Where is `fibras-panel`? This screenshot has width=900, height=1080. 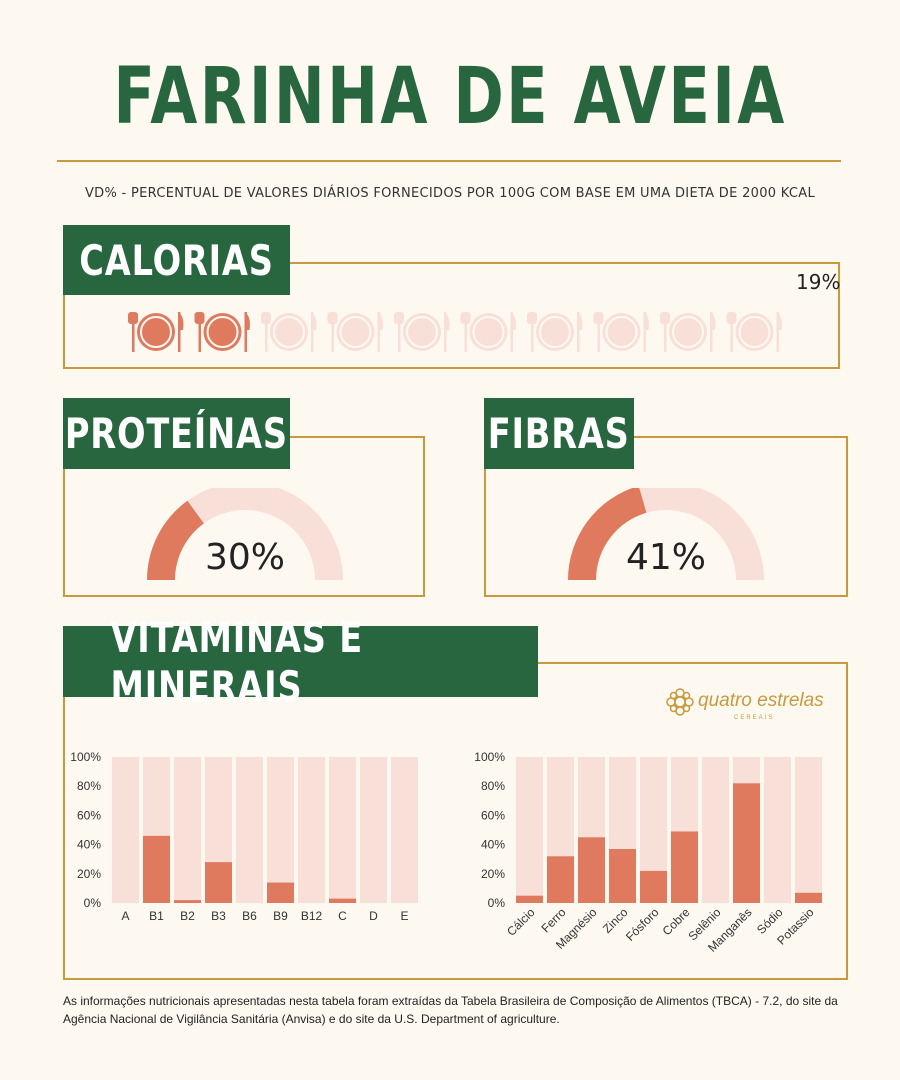 fibras-panel is located at coordinates (666, 516).